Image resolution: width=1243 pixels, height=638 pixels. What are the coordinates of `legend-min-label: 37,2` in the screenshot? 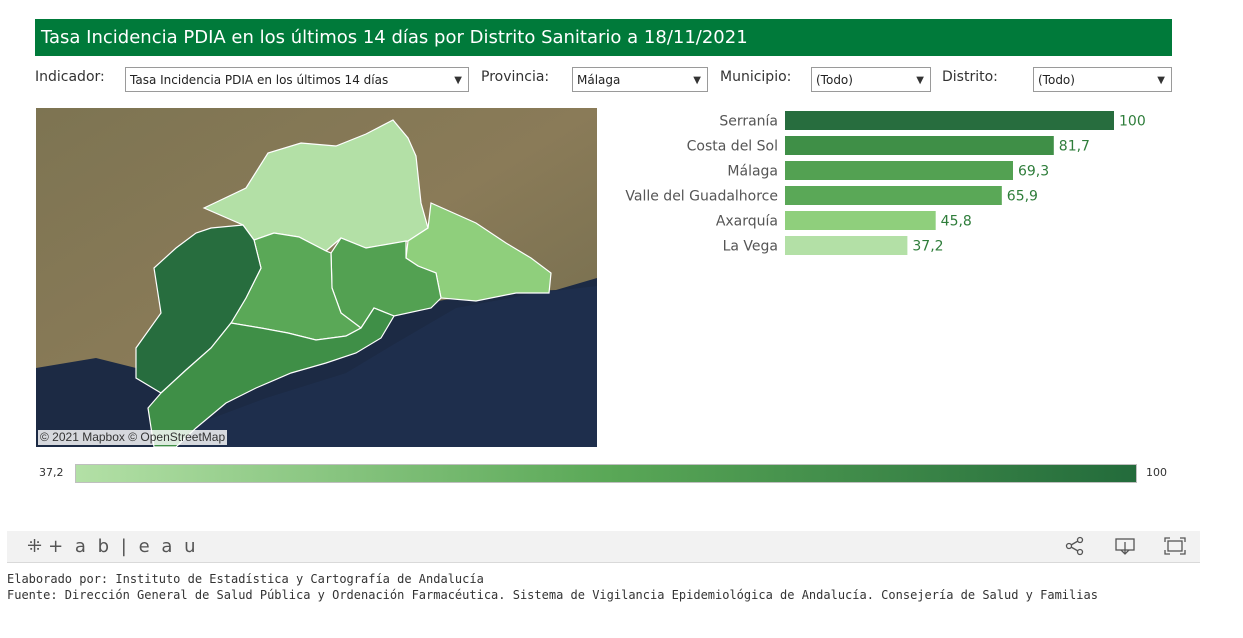 It's located at (51, 472).